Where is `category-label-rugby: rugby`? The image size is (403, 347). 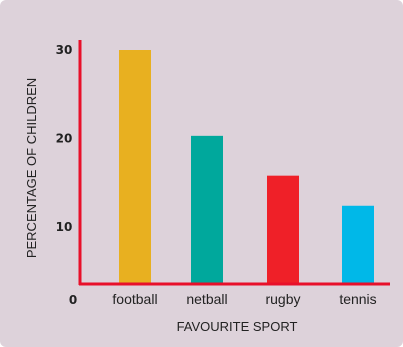
category-label-rugby: rugby is located at coordinates (282, 299).